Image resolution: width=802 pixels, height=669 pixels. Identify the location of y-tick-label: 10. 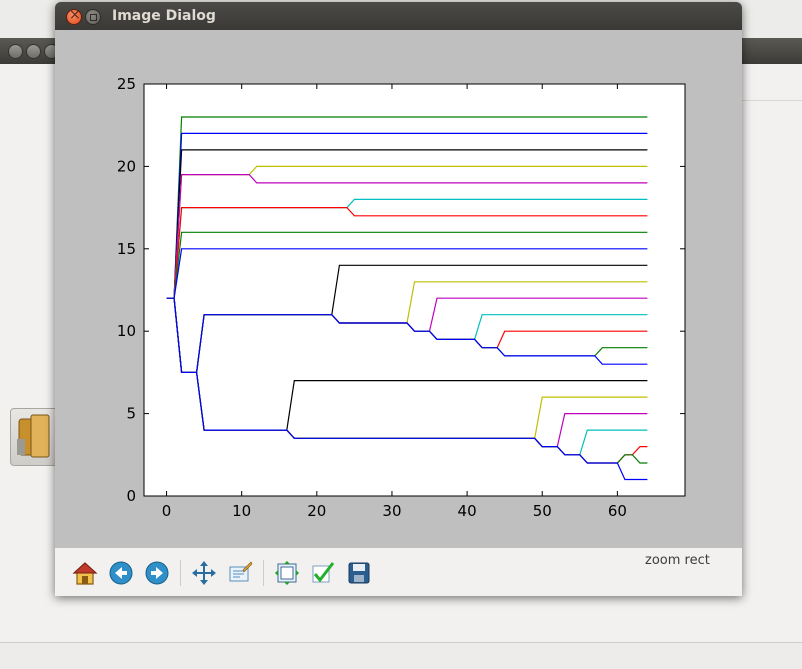
(126, 331).